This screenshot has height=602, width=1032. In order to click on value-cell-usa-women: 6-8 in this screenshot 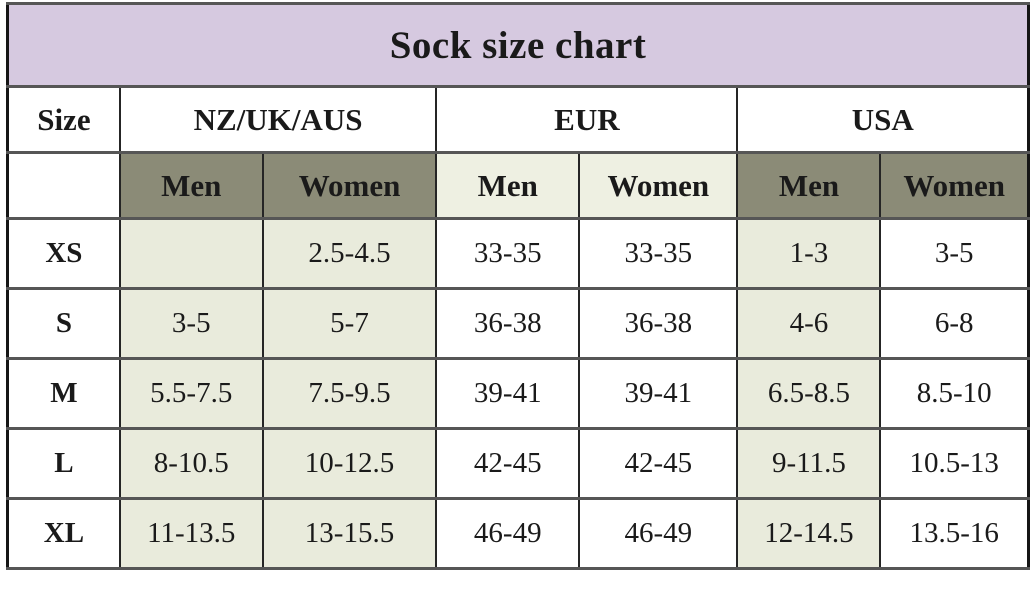, I will do `click(954, 323)`.